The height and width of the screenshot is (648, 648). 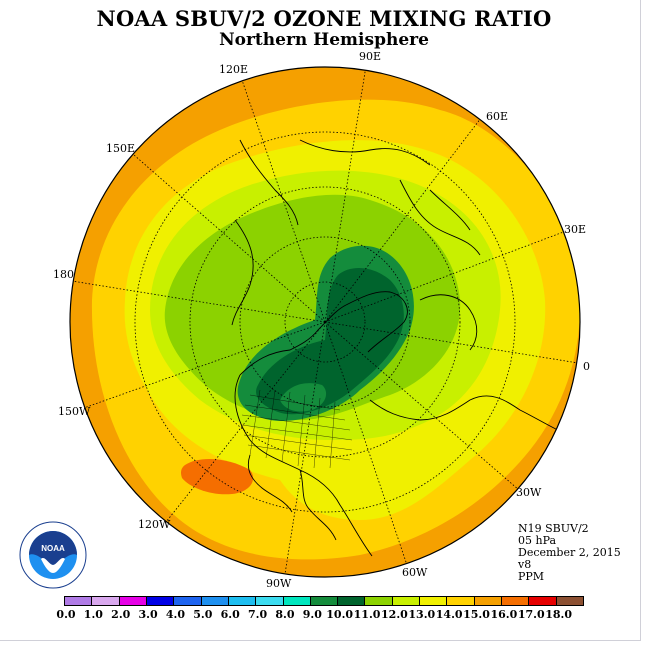 What do you see at coordinates (154, 524) in the screenshot?
I see `lon-label-120w: 120W` at bounding box center [154, 524].